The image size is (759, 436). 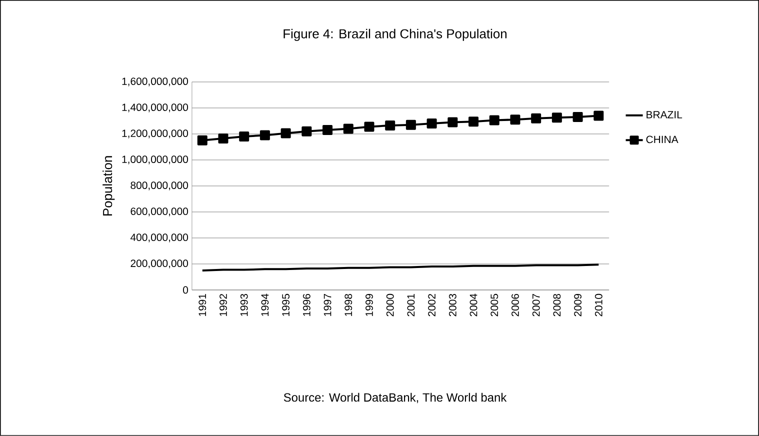 What do you see at coordinates (348, 305) in the screenshot?
I see `x-tick-label: 1998` at bounding box center [348, 305].